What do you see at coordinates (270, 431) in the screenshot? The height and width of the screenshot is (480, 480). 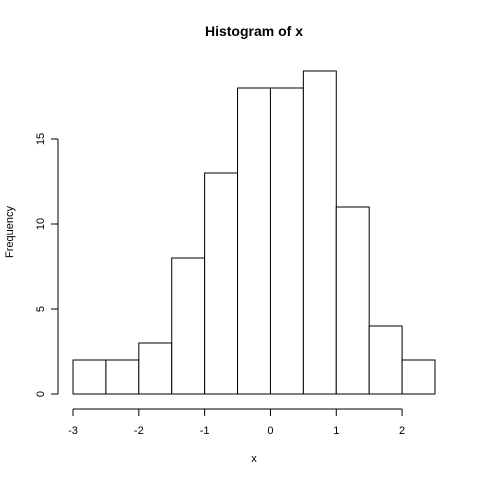 I see `x-tick-label: 0` at bounding box center [270, 431].